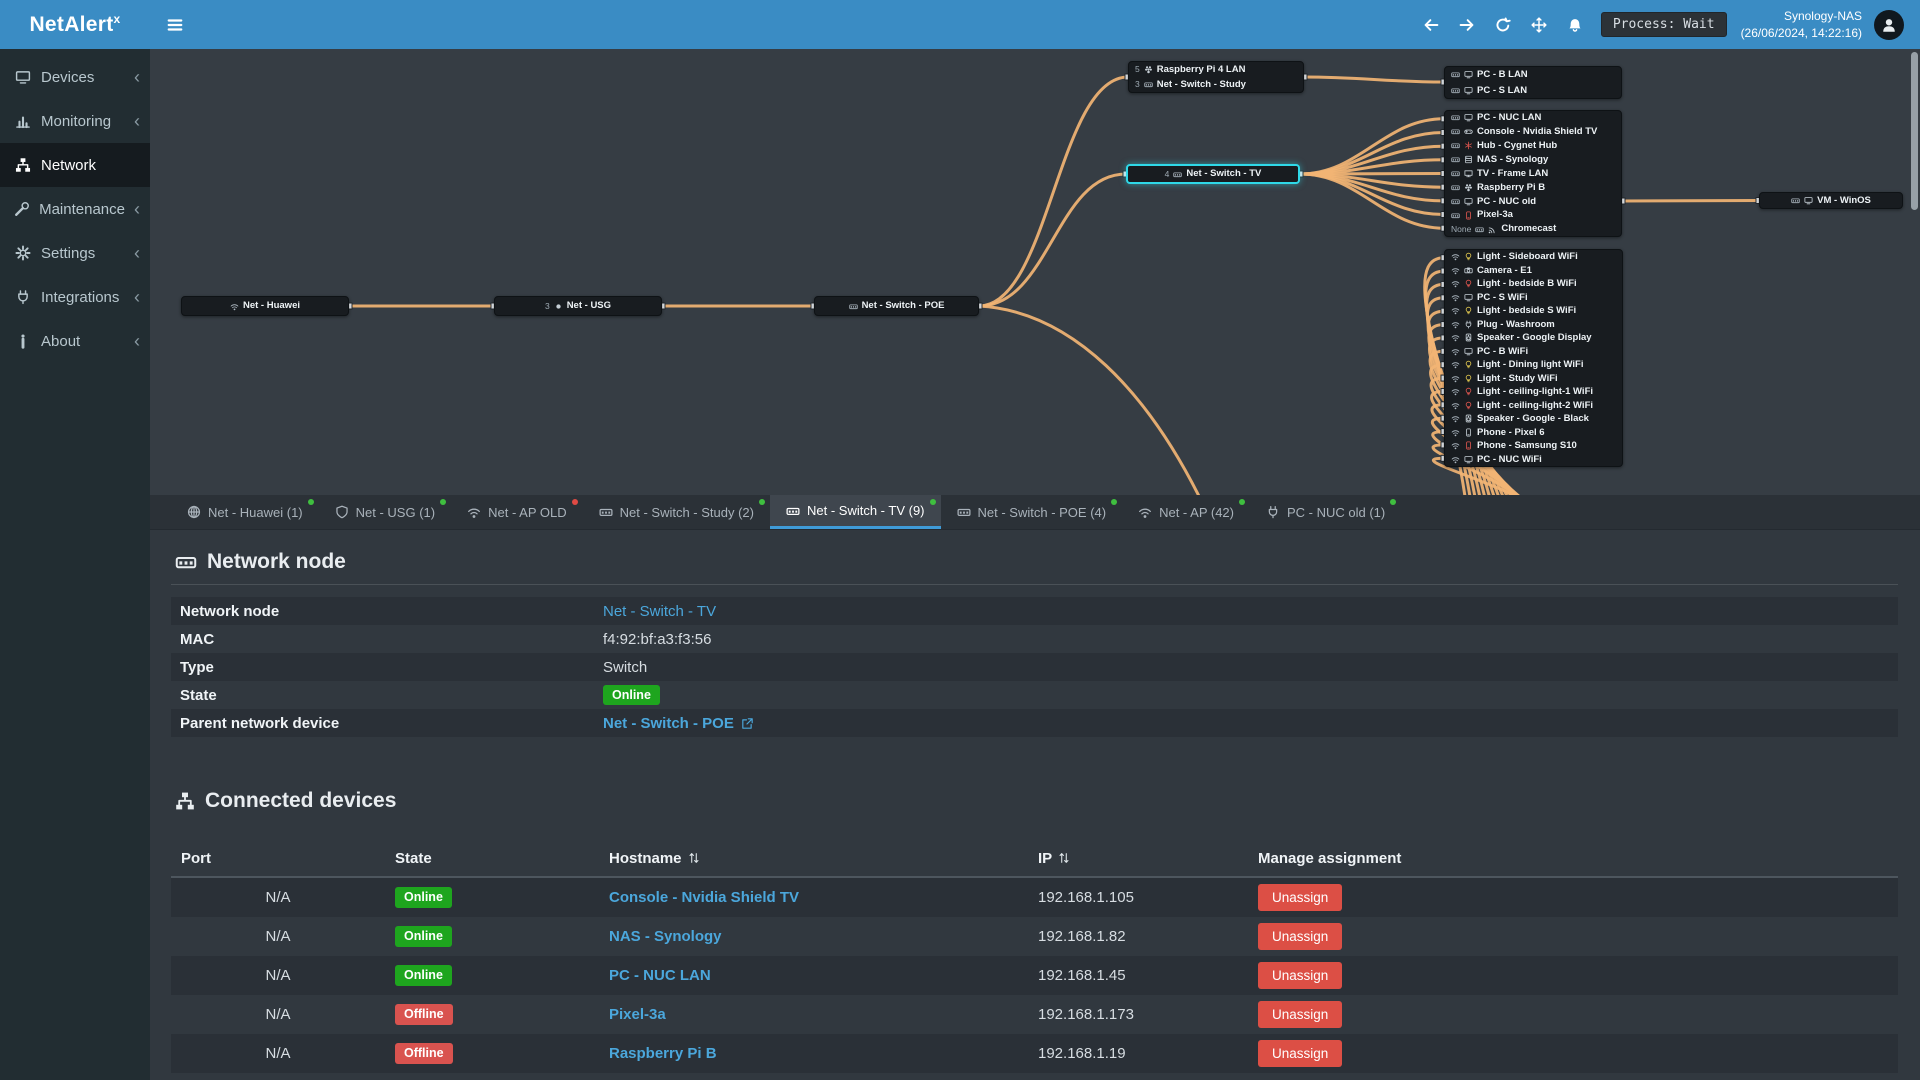 The height and width of the screenshot is (1080, 1920). I want to click on device-label: Net - Switch - POE, so click(903, 306).